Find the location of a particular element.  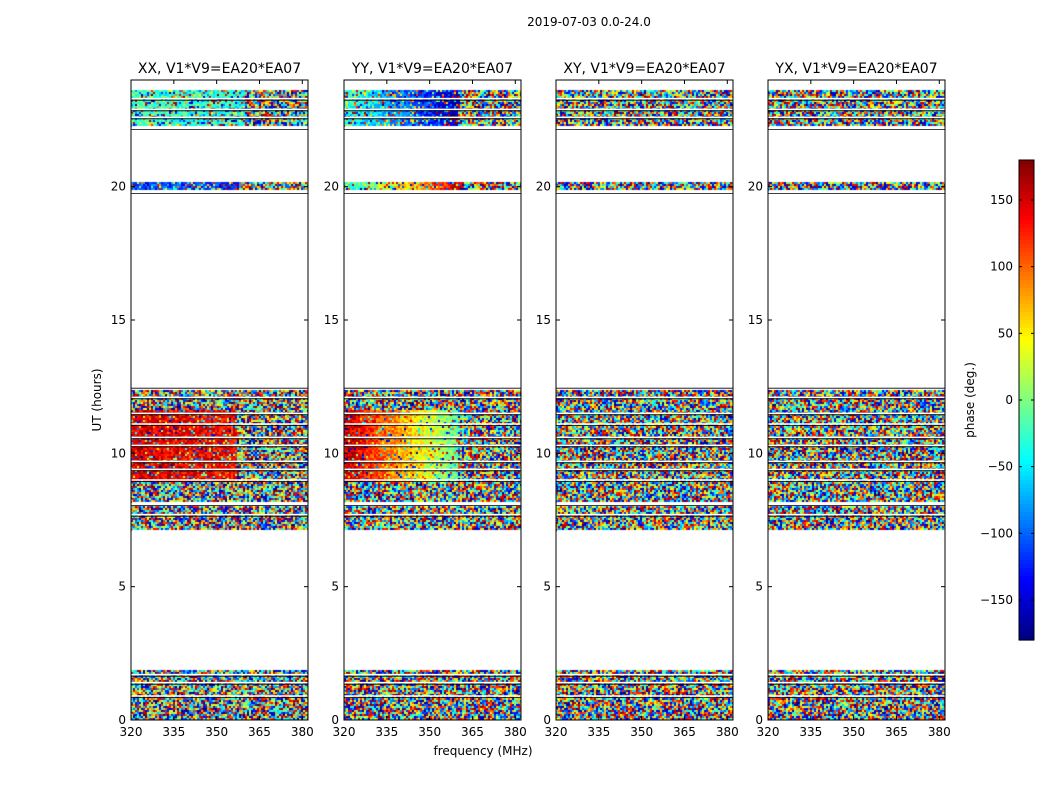

panel-title: XX, V1*V9=EA20*EA07 is located at coordinates (219, 69).